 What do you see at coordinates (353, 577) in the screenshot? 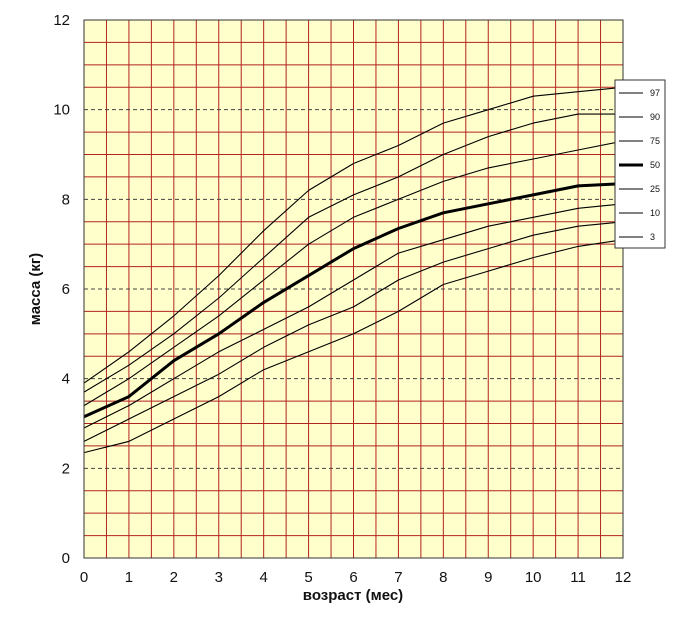
I see `x-tick-label: 6` at bounding box center [353, 577].